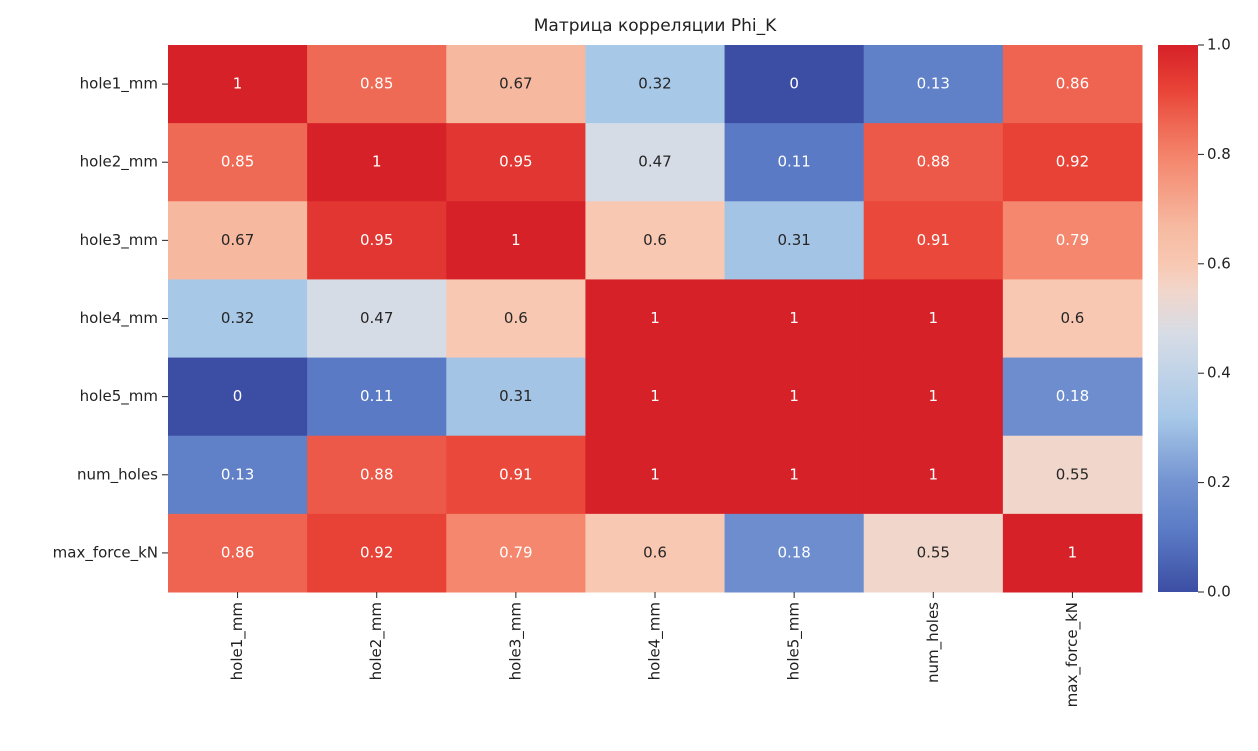 The image size is (1258, 751). I want to click on colorbar-tick-label: 1.0, so click(1219, 45).